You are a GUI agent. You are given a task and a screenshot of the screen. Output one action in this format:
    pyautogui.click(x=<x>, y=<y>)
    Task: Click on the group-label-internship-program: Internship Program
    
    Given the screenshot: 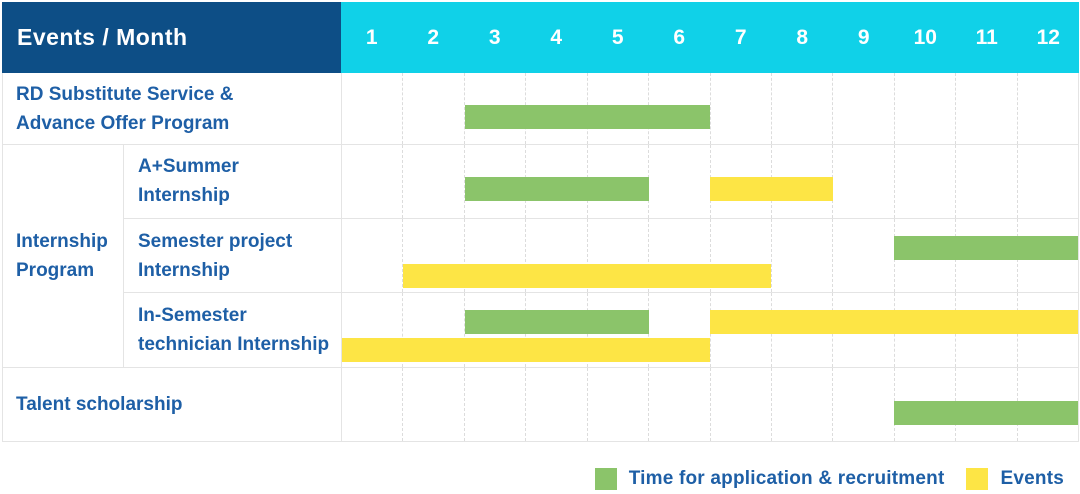 What is the action you would take?
    pyautogui.click(x=63, y=256)
    